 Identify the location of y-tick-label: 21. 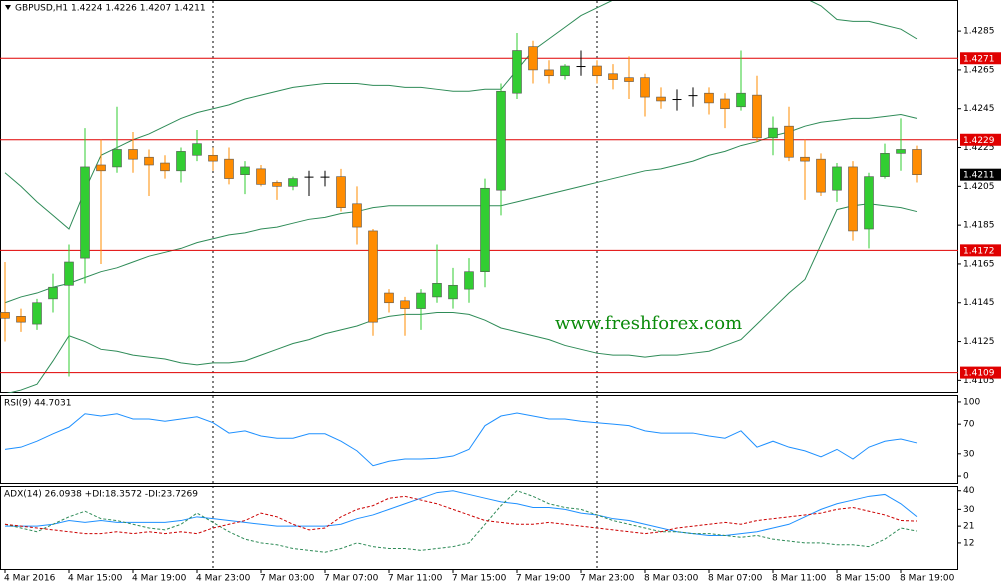
(968, 527).